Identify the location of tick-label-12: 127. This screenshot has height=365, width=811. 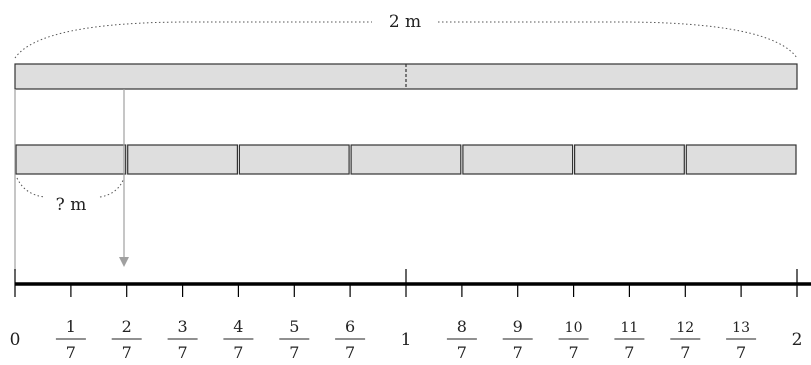
(685, 341).